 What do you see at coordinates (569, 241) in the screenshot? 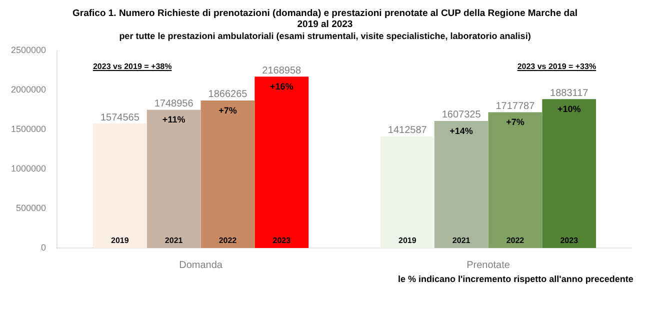
I see `text: 2023` at bounding box center [569, 241].